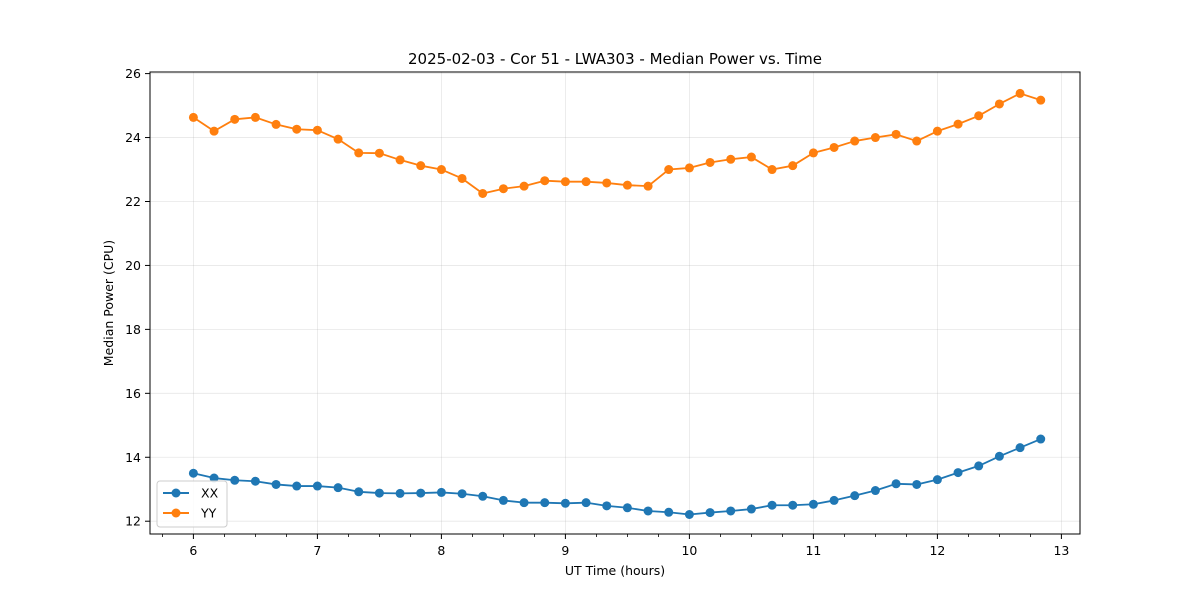 The height and width of the screenshot is (600, 1200). What do you see at coordinates (1061, 550) in the screenshot?
I see `x-tick-label: 13` at bounding box center [1061, 550].